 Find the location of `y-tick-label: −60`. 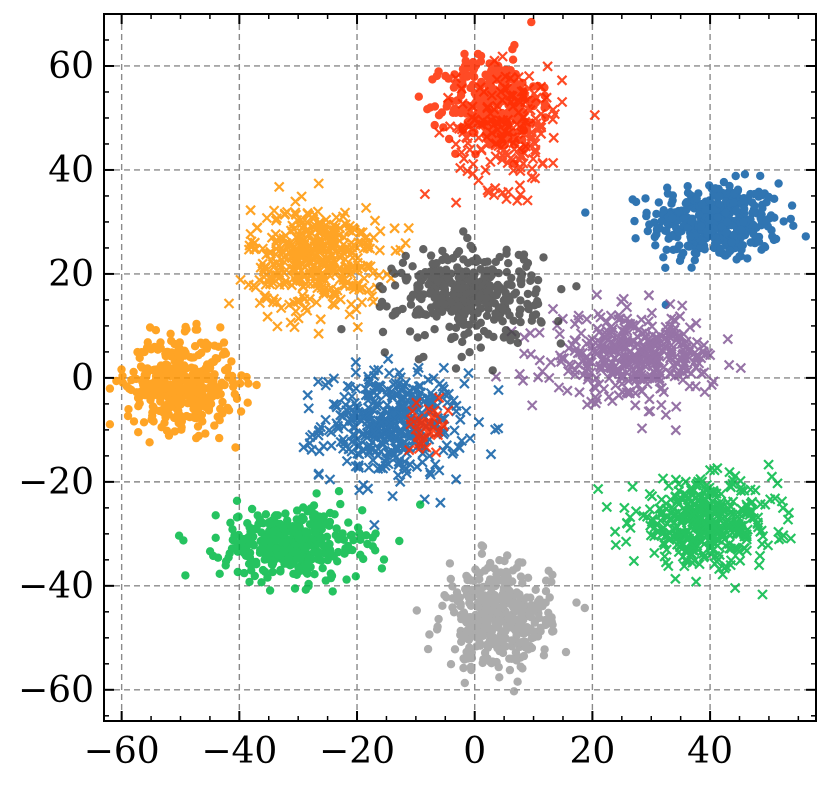

y-tick-label: −60 is located at coordinates (56, 690).